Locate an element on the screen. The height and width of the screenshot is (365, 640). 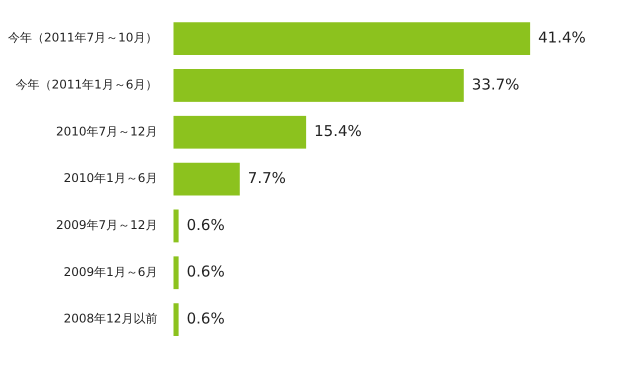
data-label: 7.7% is located at coordinates (267, 177).